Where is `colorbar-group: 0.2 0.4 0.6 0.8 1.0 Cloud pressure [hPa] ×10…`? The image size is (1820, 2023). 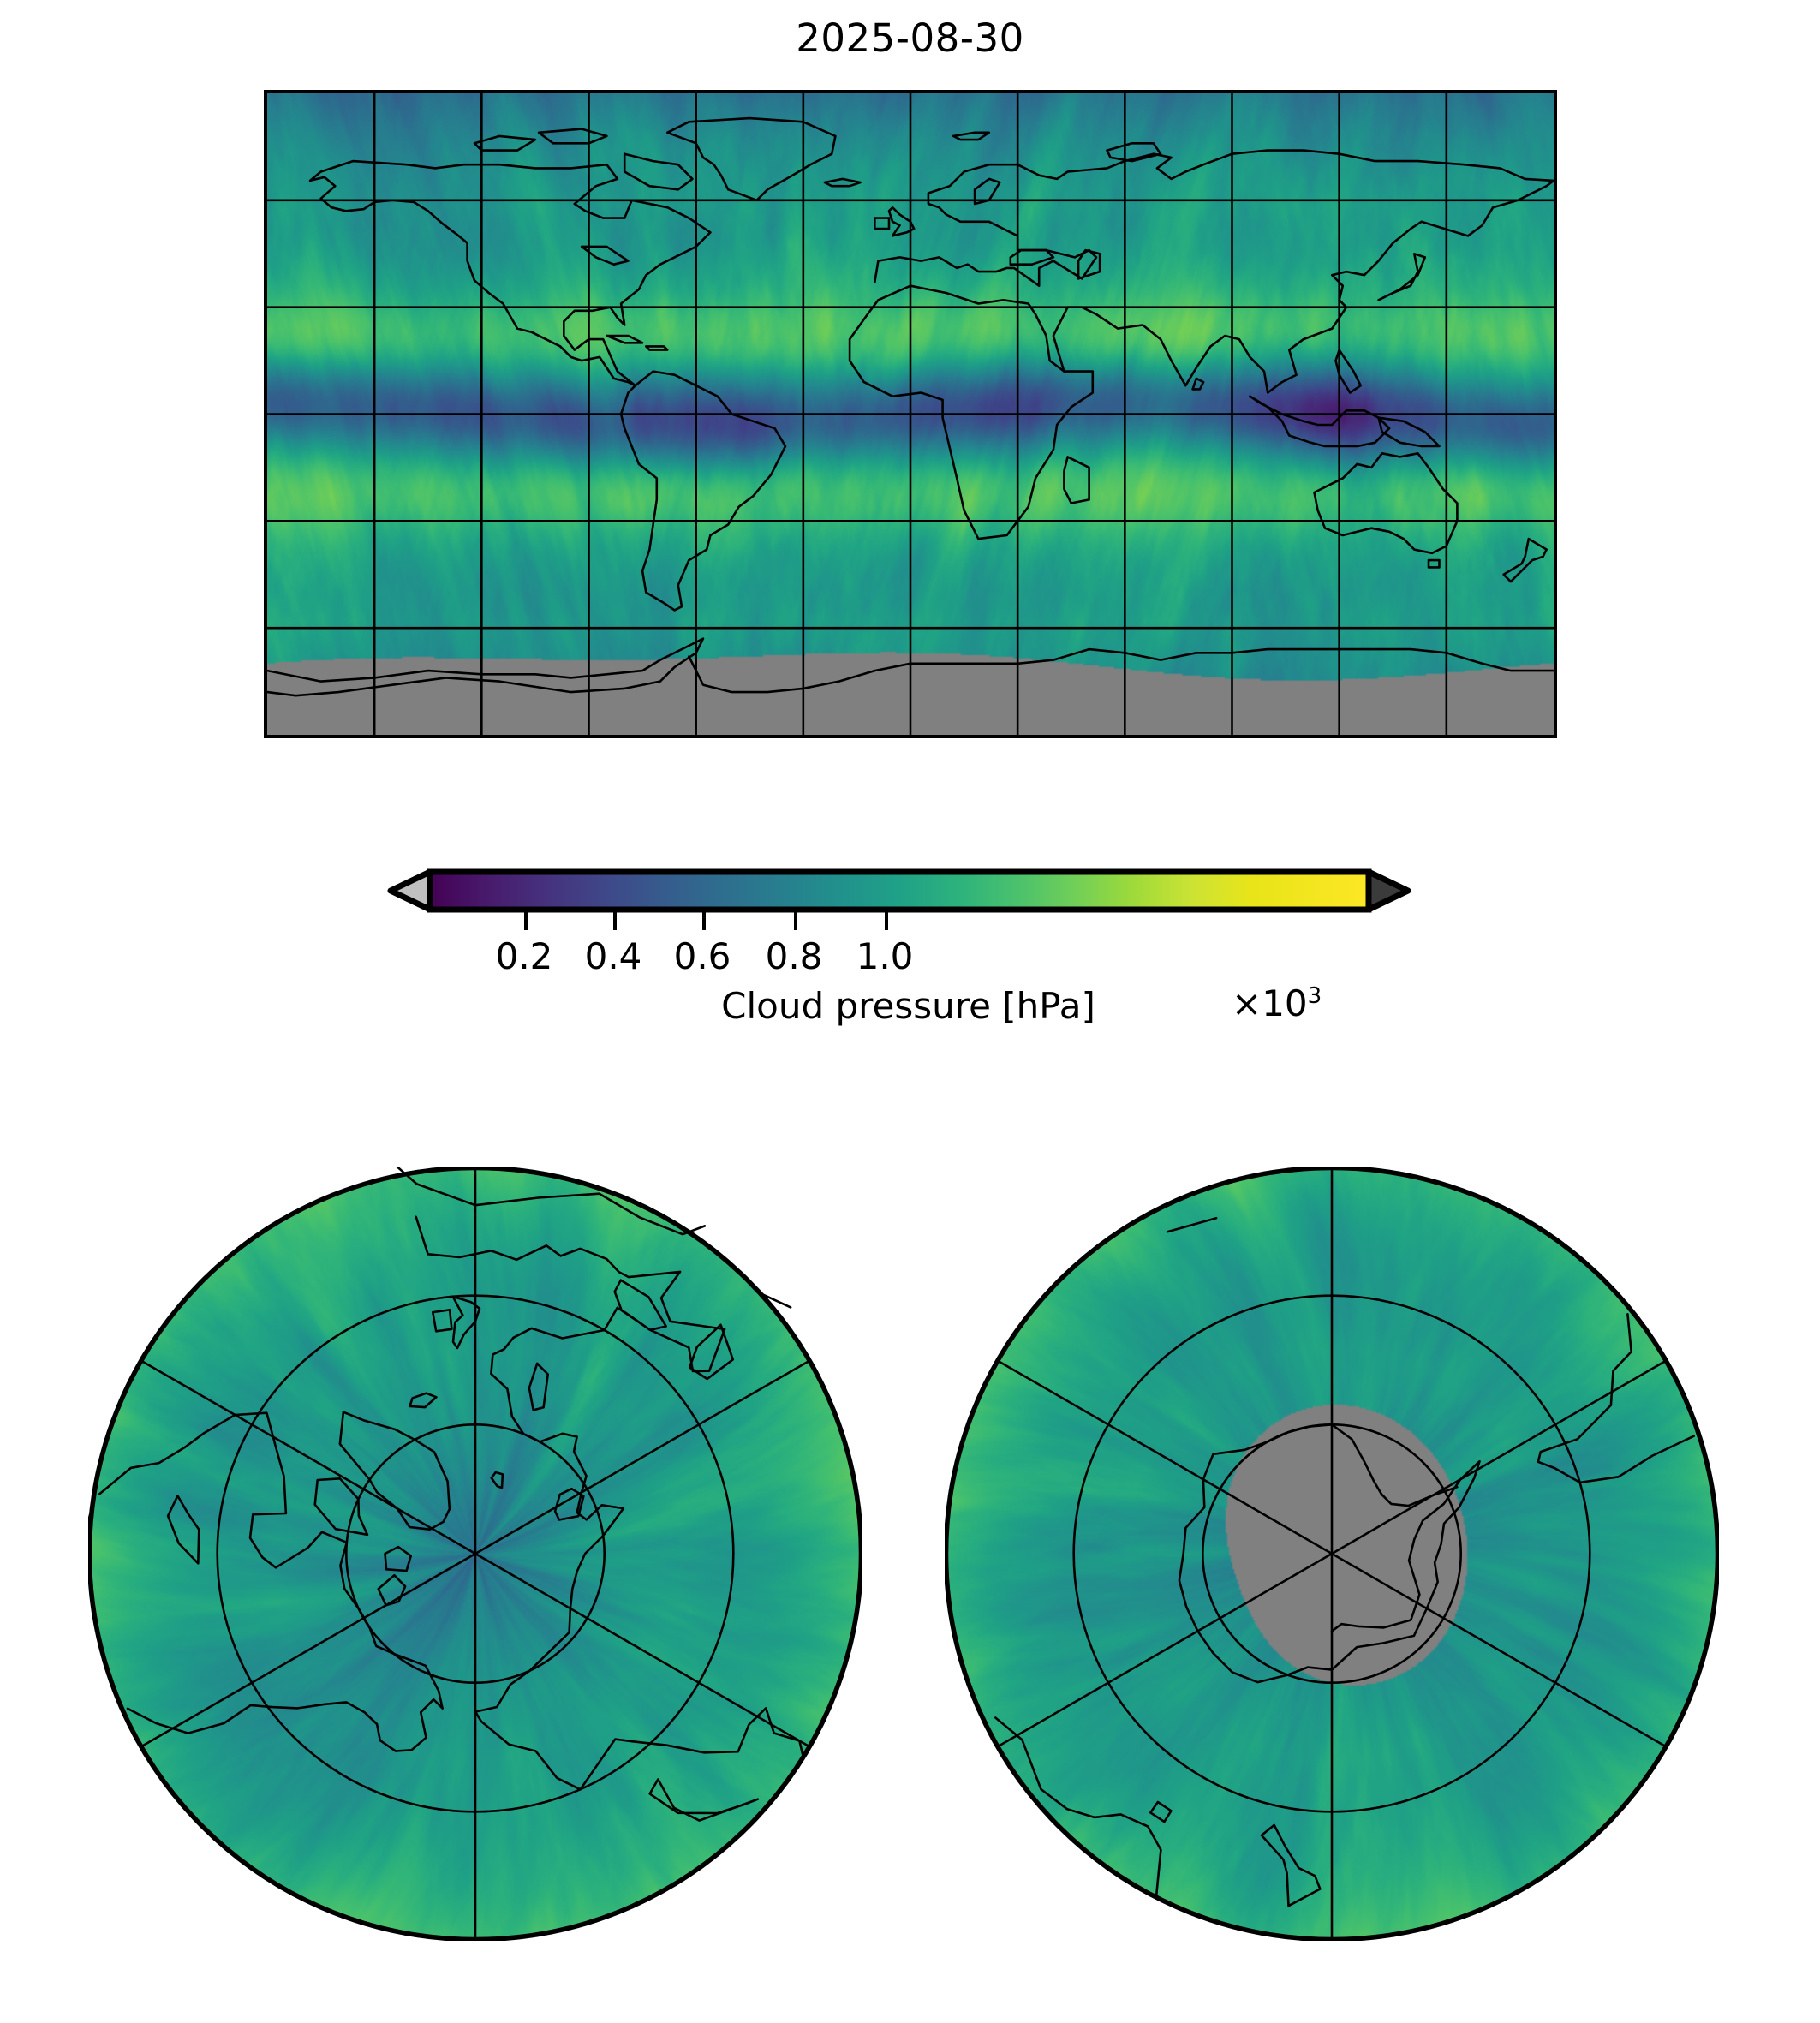 colorbar-group: 0.2 0.4 0.6 0.8 1.0 Cloud pressure [hPa] ×10… is located at coordinates (910, 950).